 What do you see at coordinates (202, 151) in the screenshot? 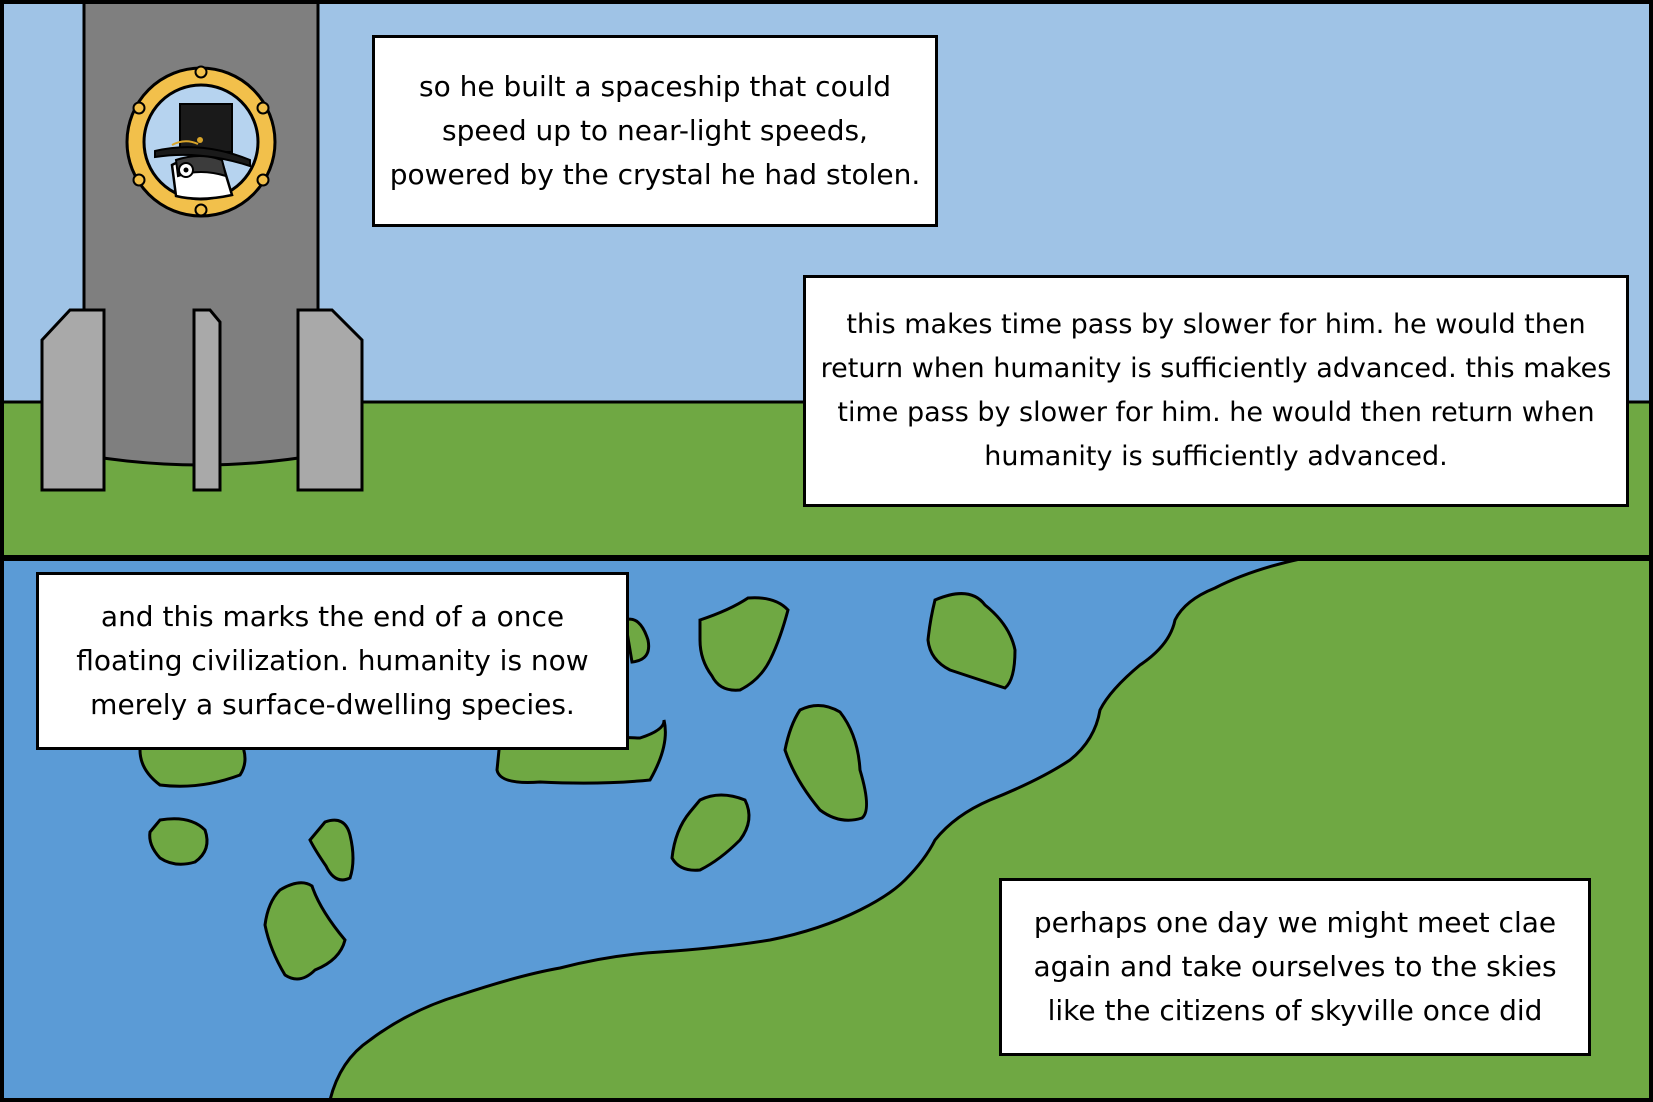
I see `clae-character-icon` at bounding box center [202, 151].